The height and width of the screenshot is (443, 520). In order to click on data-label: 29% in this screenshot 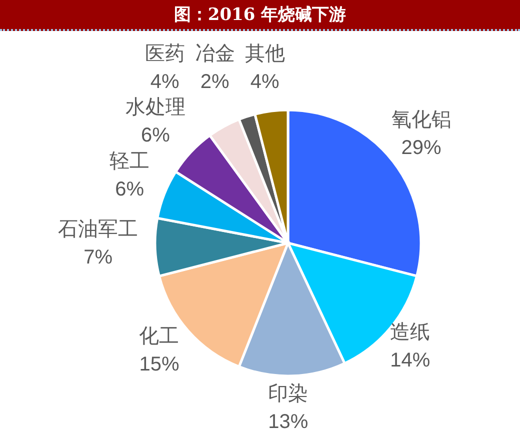, I will do `click(421, 147)`.